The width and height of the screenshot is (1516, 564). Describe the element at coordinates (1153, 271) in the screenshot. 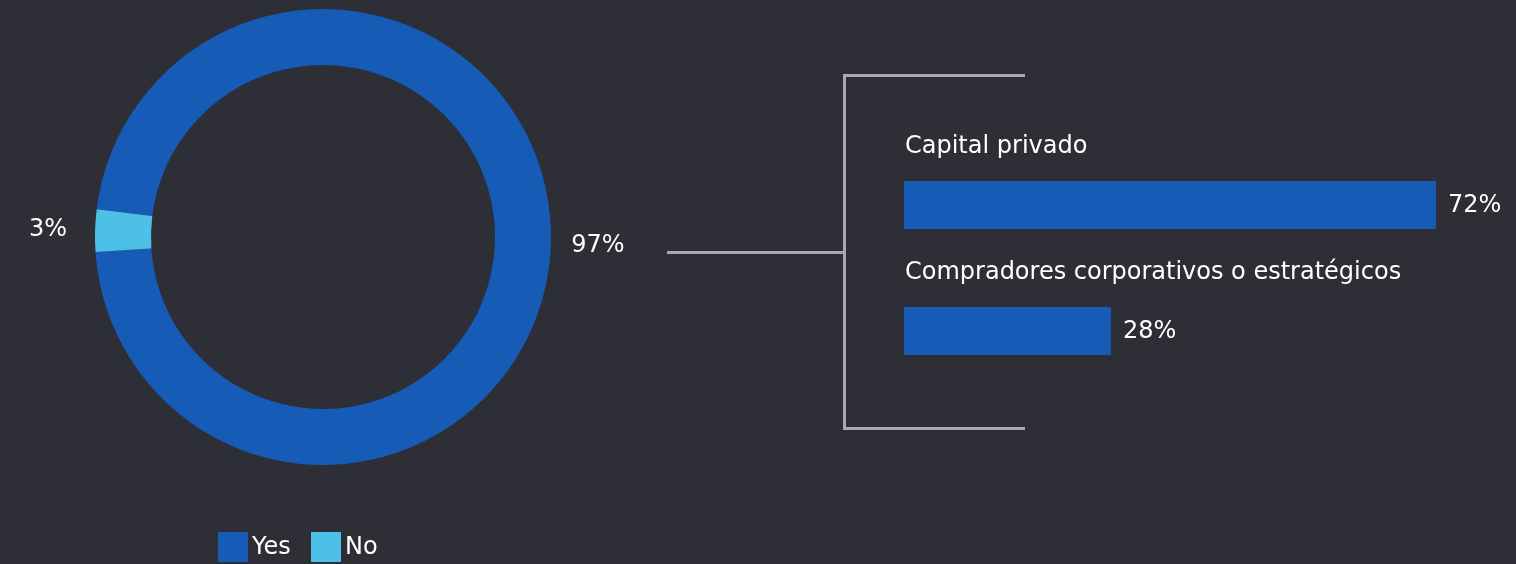

I see `y-tick-label: Compradores corporativos o estratégicos` at that location.